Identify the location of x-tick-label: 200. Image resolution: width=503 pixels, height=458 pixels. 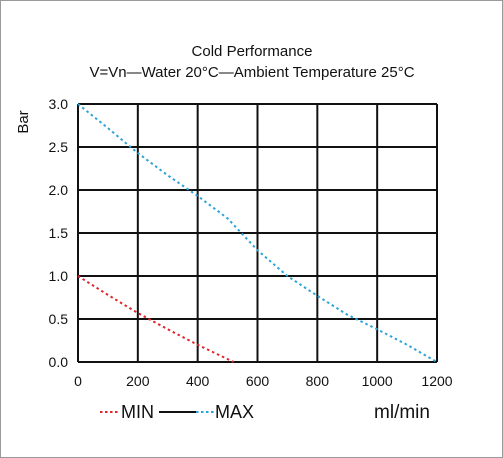
(138, 381).